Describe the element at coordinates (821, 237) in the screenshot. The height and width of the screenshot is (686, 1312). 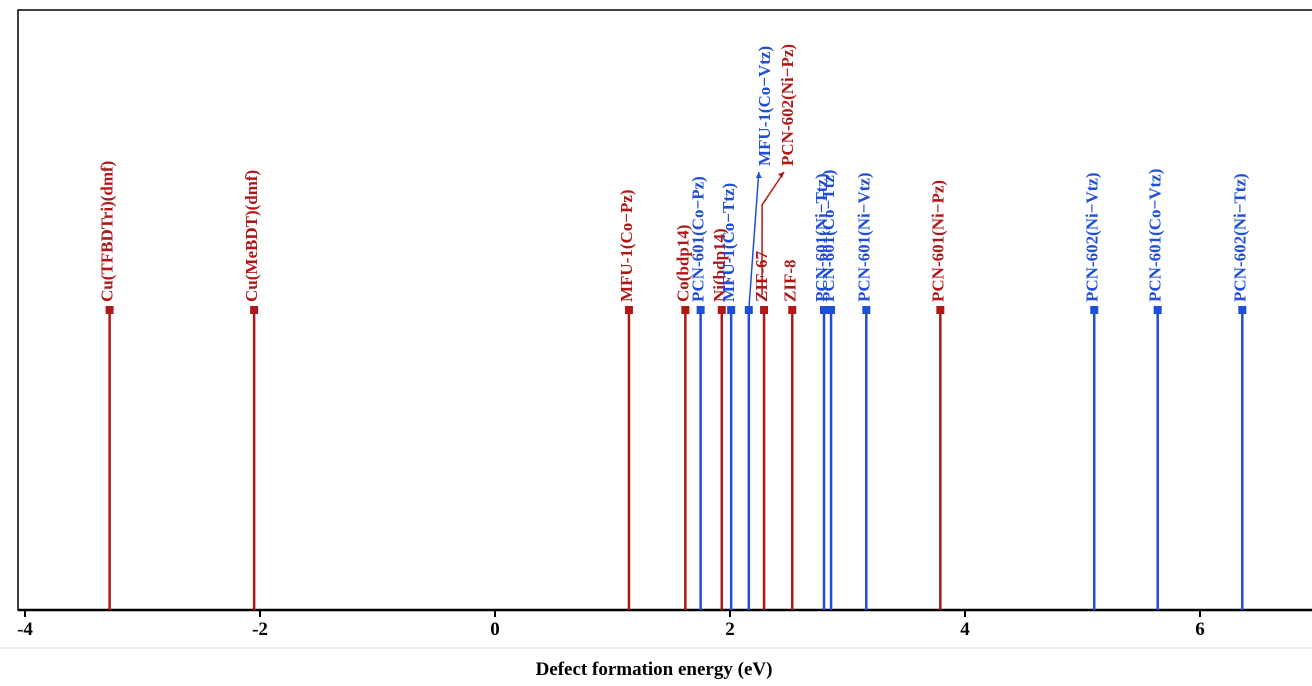
I see `stem-label: PCN-601(Ni−Ttz)` at that location.